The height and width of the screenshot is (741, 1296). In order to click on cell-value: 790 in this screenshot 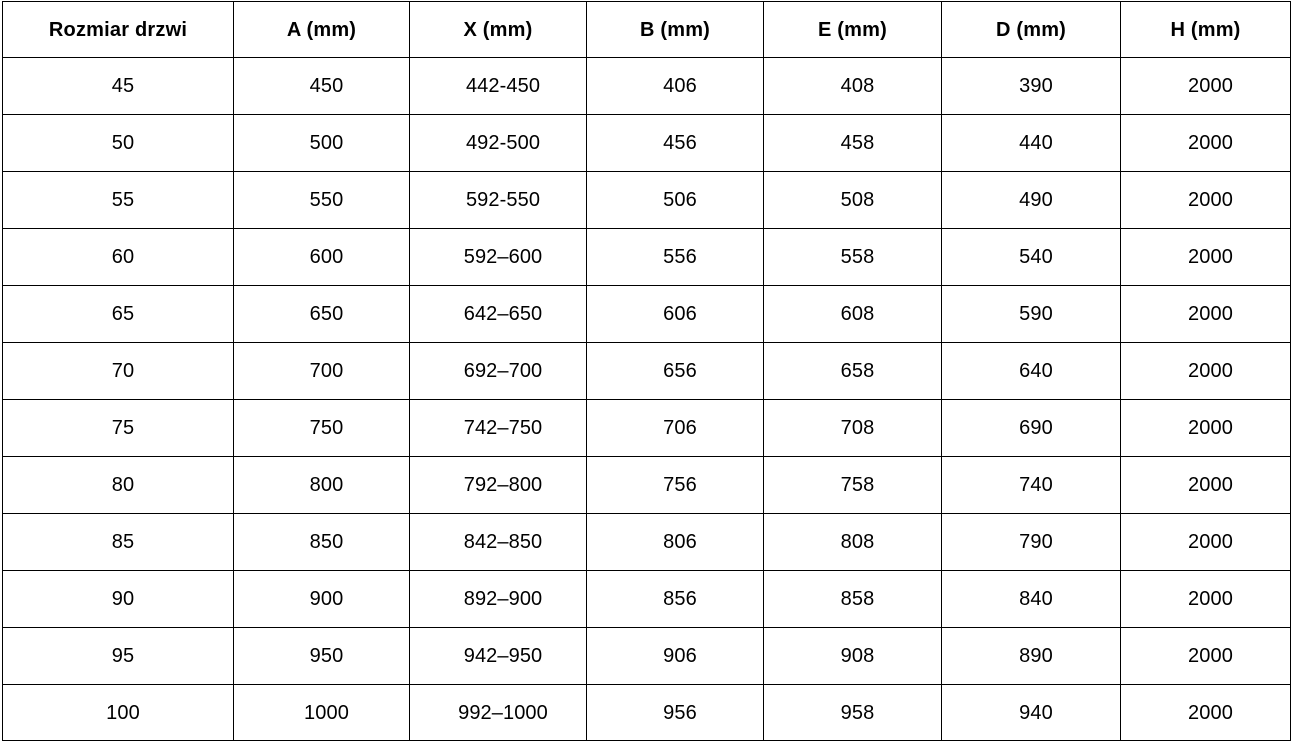, I will do `click(1036, 542)`.